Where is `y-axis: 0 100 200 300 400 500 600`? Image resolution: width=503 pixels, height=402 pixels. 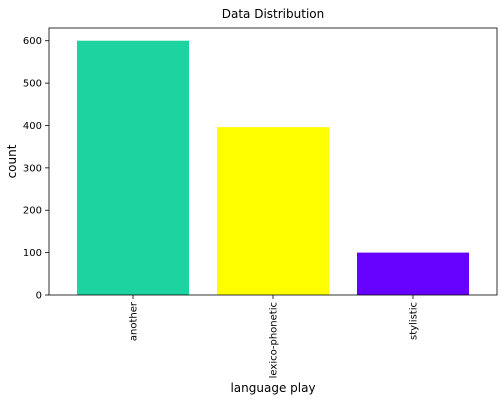
y-axis: 0 100 200 300 400 500 600 is located at coordinates (36, 169).